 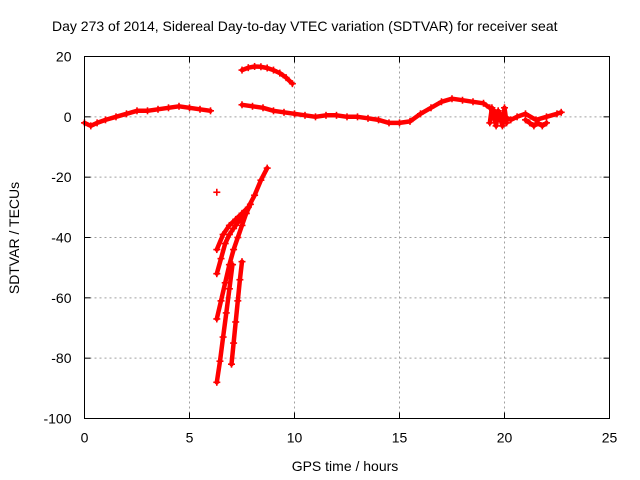 I want to click on series-band-d, so click(x=225, y=323).